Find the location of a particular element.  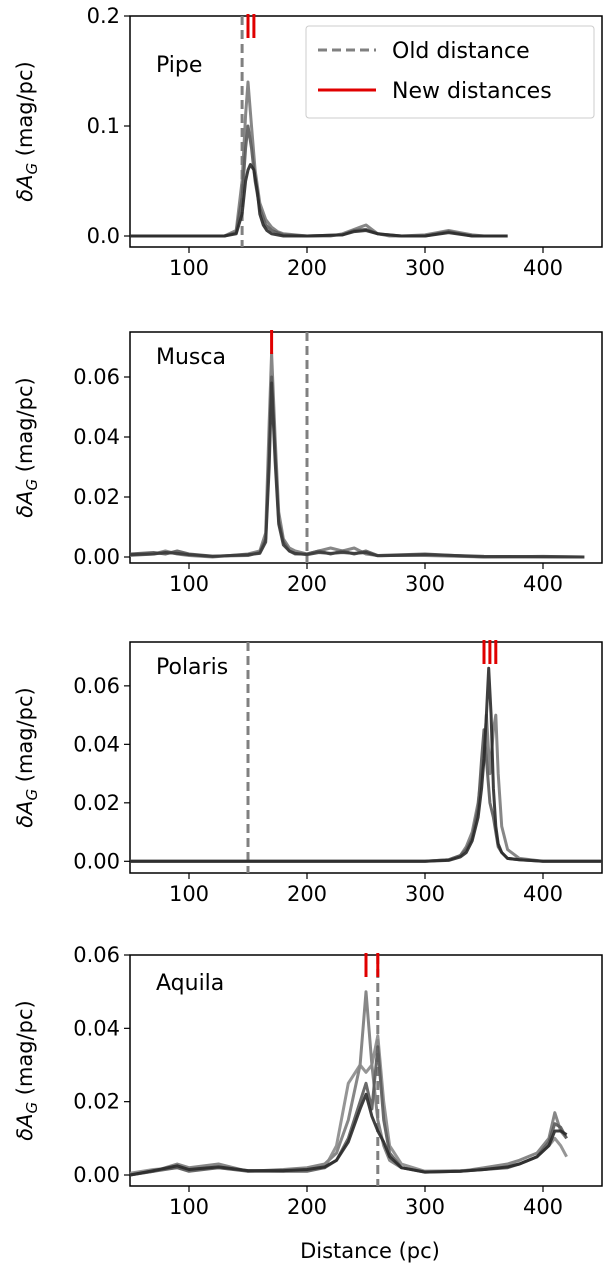

panel-label: Aquila is located at coordinates (190, 983).